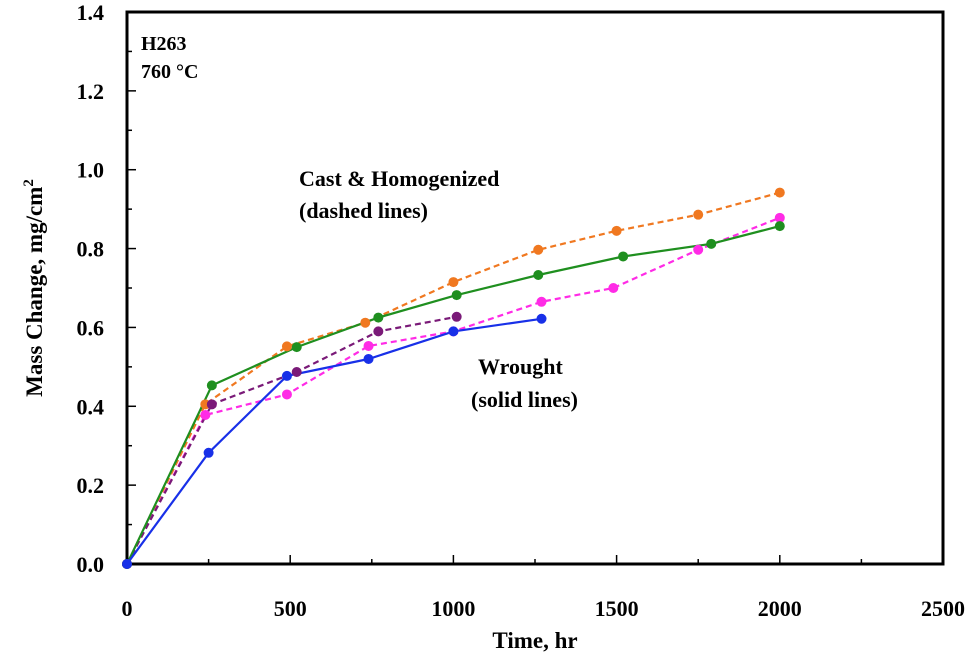 This screenshot has height=657, width=970. Describe the element at coordinates (780, 608) in the screenshot. I see `x-tick-label: 2000` at that location.